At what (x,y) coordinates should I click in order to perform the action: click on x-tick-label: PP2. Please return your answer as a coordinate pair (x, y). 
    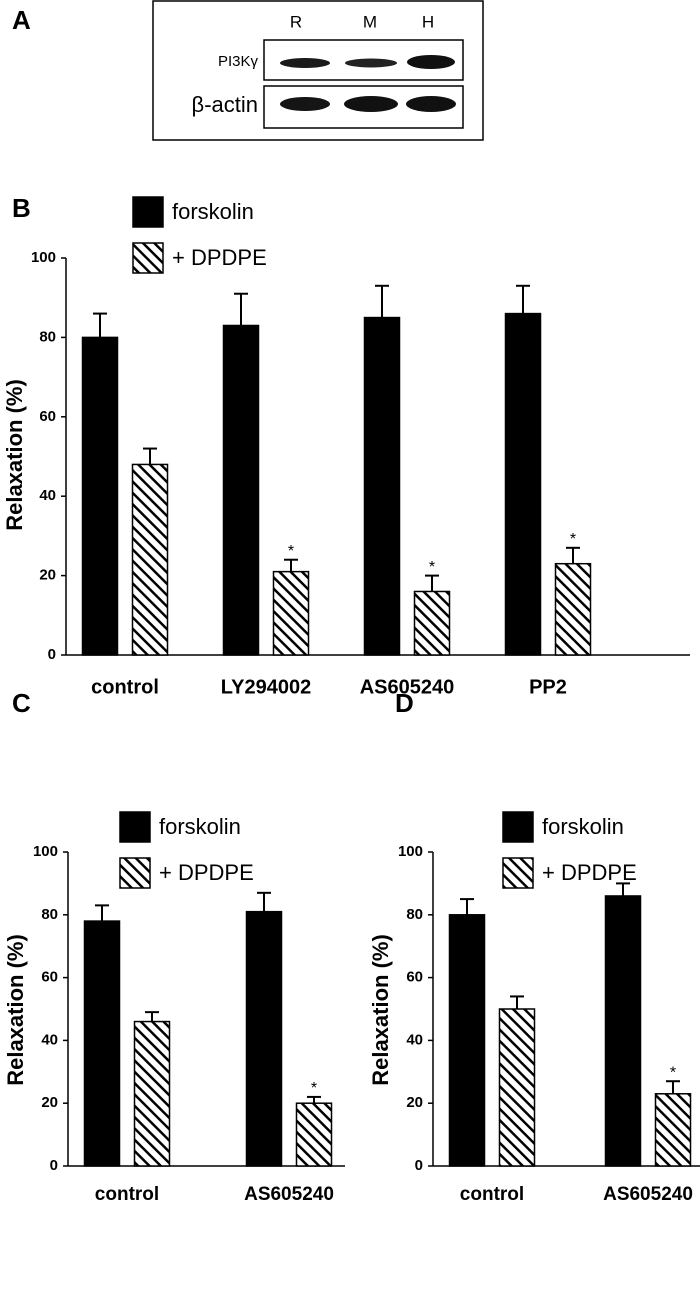
    Looking at the image, I should click on (548, 687).